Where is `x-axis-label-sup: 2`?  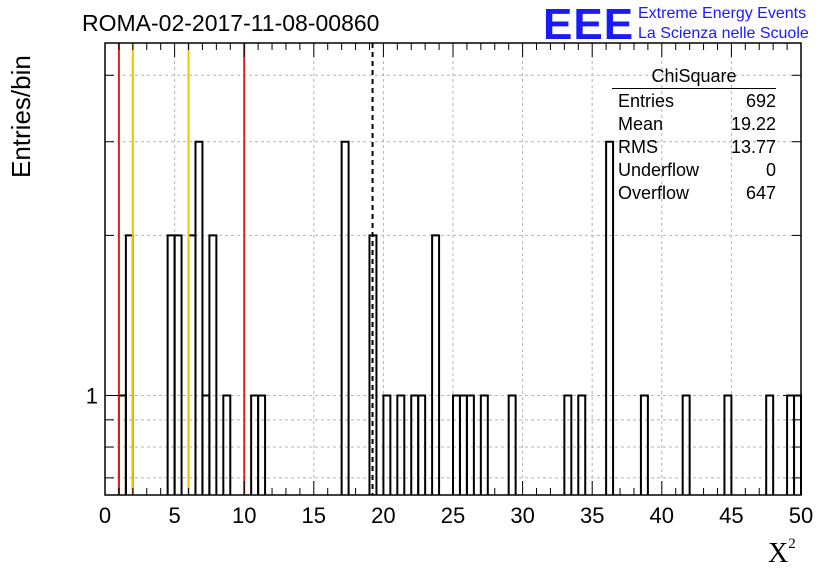
x-axis-label-sup: 2 is located at coordinates (792, 544).